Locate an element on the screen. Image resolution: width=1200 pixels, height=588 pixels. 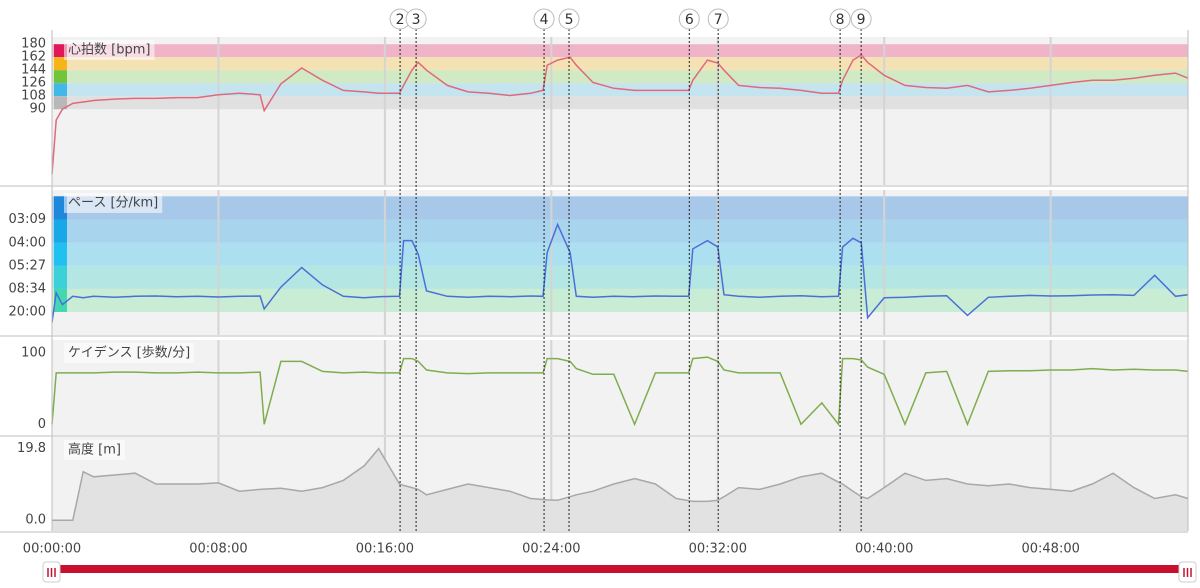
panel-title: 高度 [m] is located at coordinates (94, 450).